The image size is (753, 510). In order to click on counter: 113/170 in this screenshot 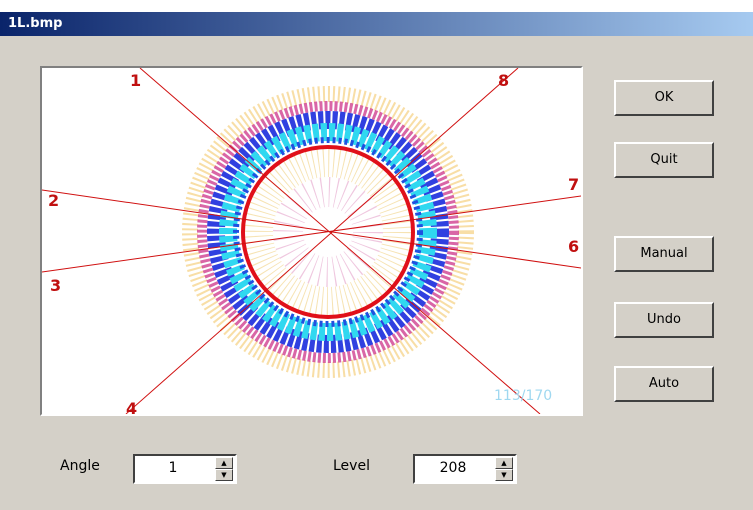, I will do `click(523, 396)`.